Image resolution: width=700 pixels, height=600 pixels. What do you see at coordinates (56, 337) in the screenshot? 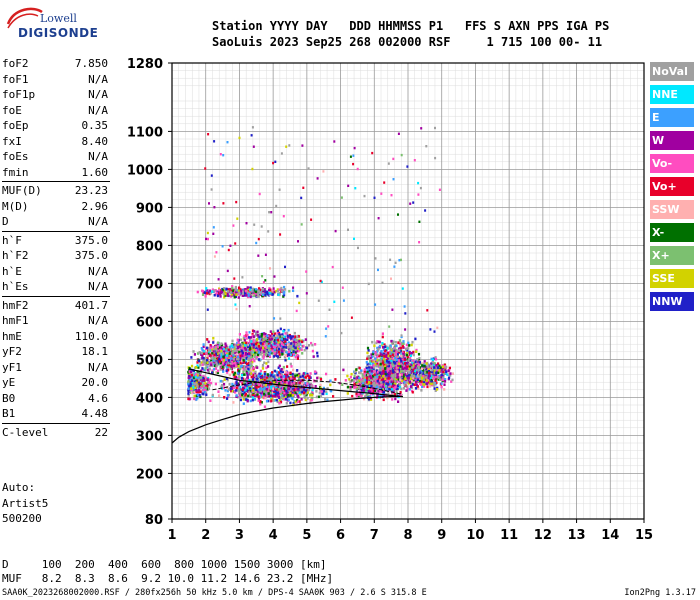
I see `param-row: hmE 110.0` at bounding box center [56, 337].